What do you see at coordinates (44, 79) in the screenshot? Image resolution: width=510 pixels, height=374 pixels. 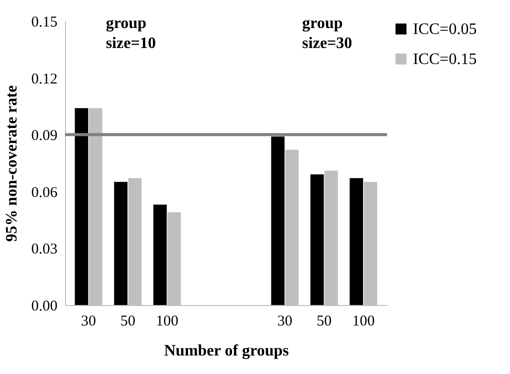 I see `y-tick-label: 0.12` at bounding box center [44, 79].